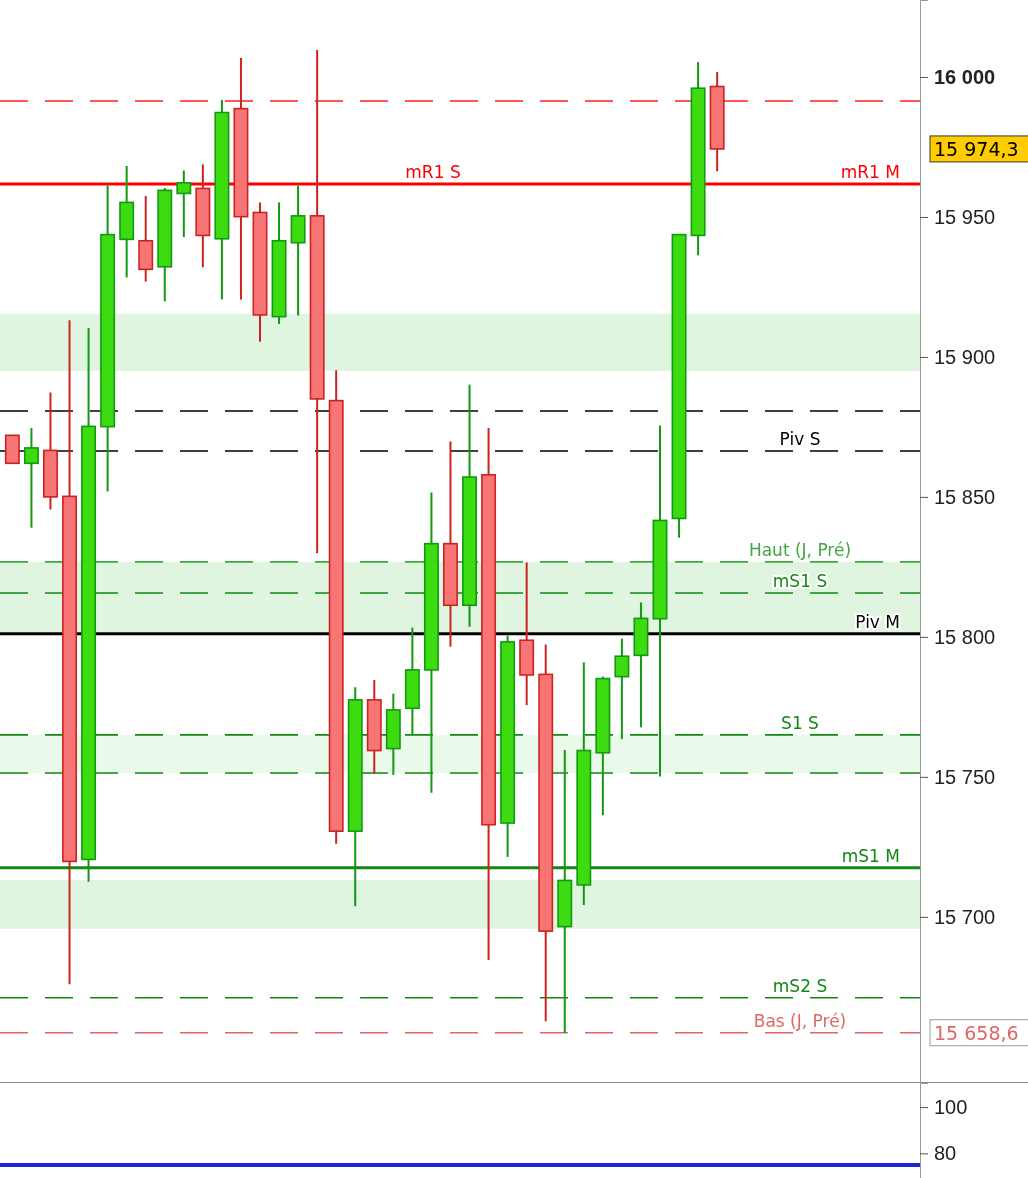  Describe the element at coordinates (945, 1153) in the screenshot. I see `y-tick-label: 80` at that location.